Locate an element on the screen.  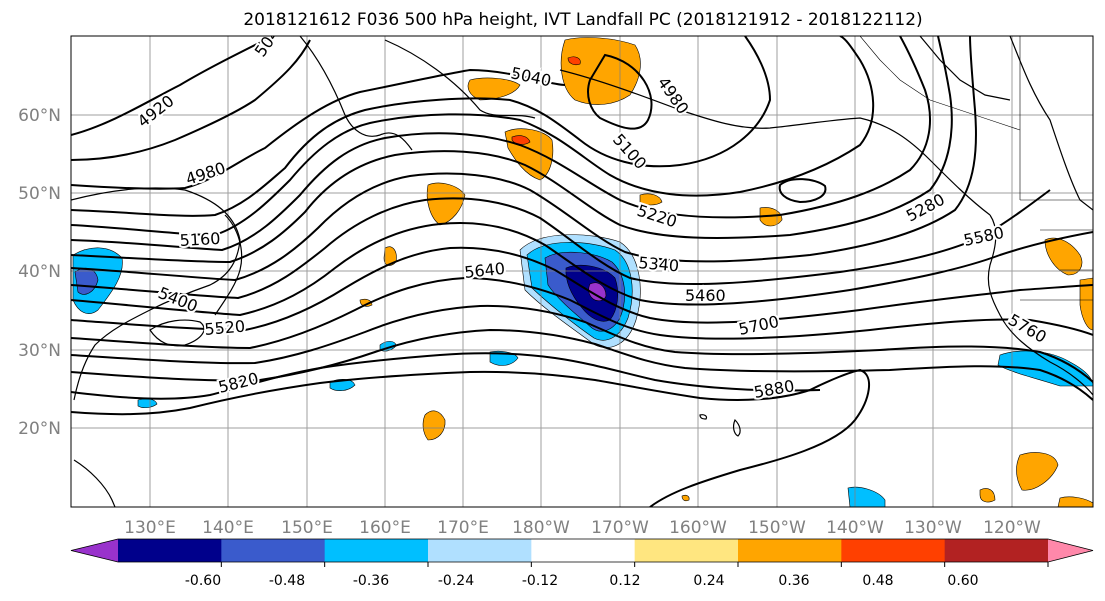
colorbar-tick-label: -0.48 is located at coordinates (287, 581).